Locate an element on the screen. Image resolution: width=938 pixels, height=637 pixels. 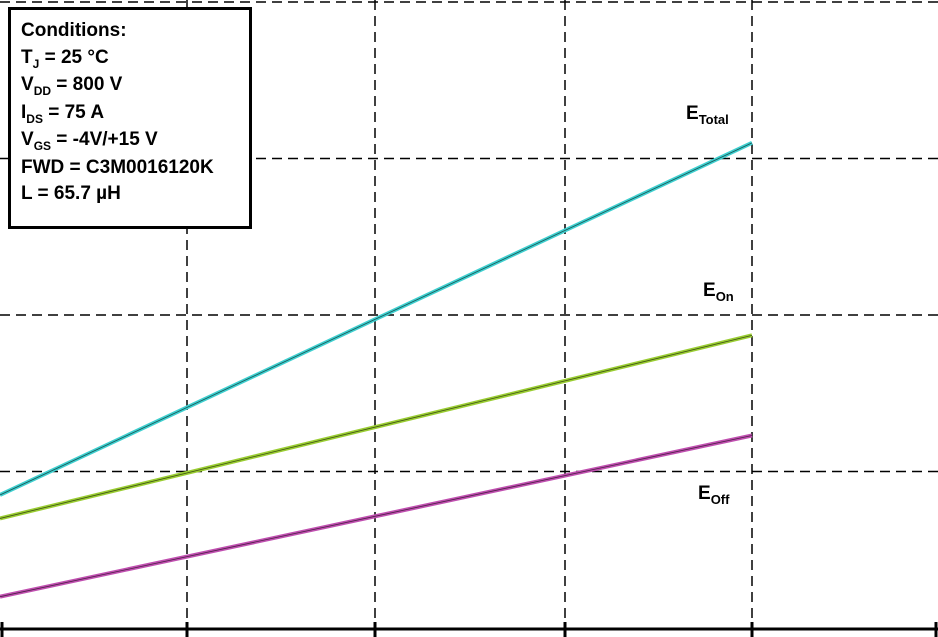
condition-value: = 75 A is located at coordinates (73, 112).